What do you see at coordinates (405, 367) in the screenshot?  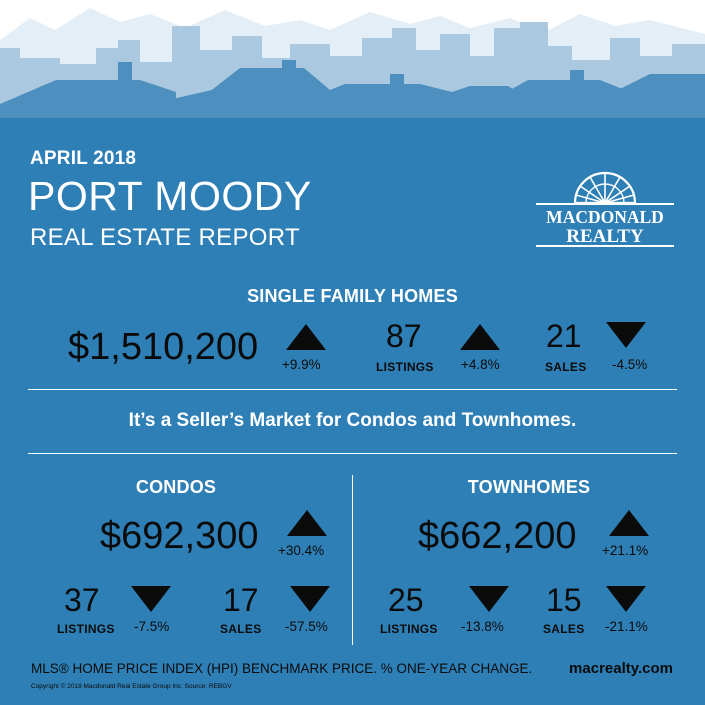 I see `single-family-listings-label: LISTINGS` at bounding box center [405, 367].